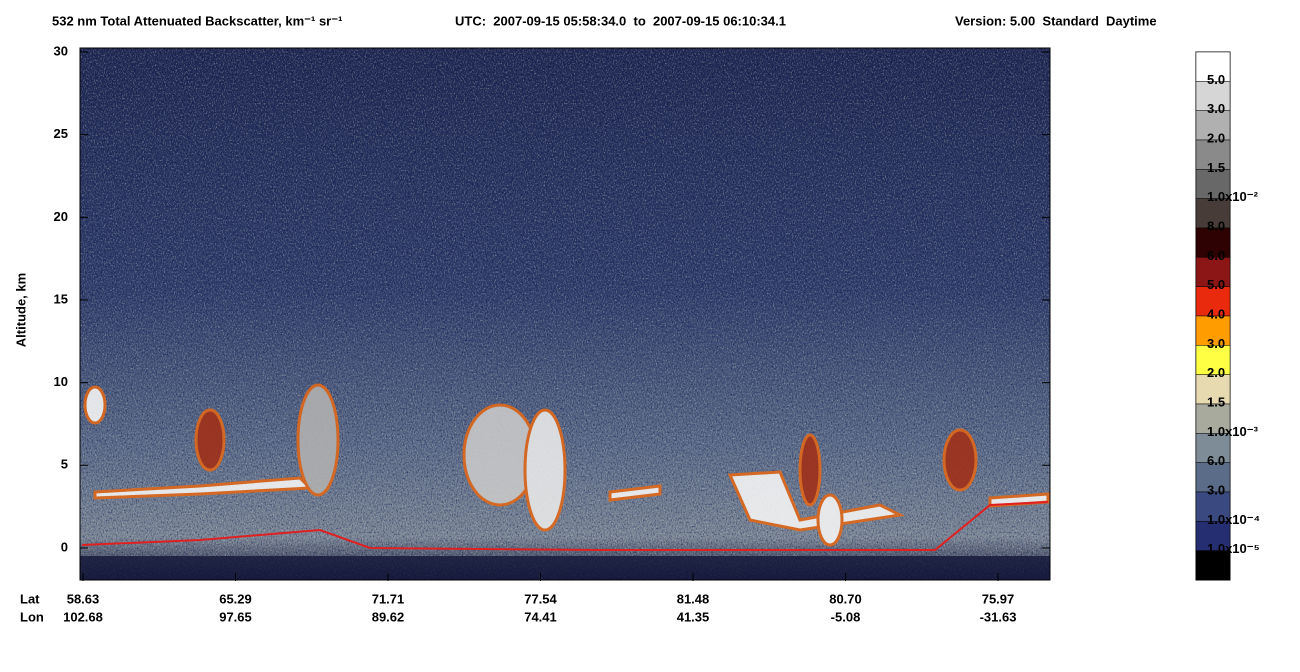  Describe the element at coordinates (61, 50) in the screenshot. I see `y-tick-label: 30` at that location.